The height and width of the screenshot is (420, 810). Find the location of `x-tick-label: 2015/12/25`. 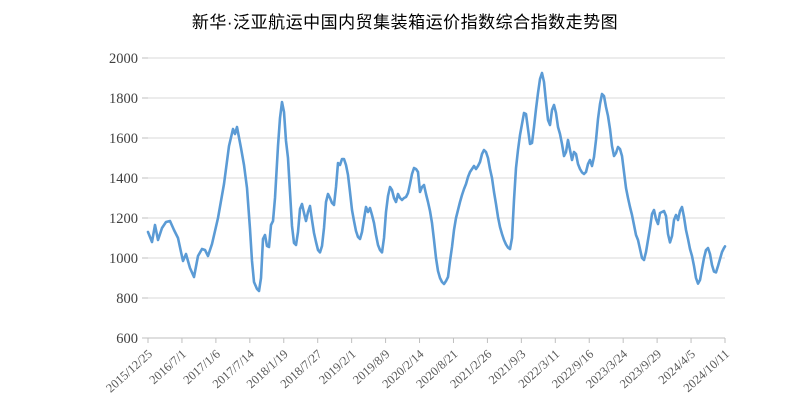

x-tick-label: 2015/12/25 is located at coordinates (129, 371).